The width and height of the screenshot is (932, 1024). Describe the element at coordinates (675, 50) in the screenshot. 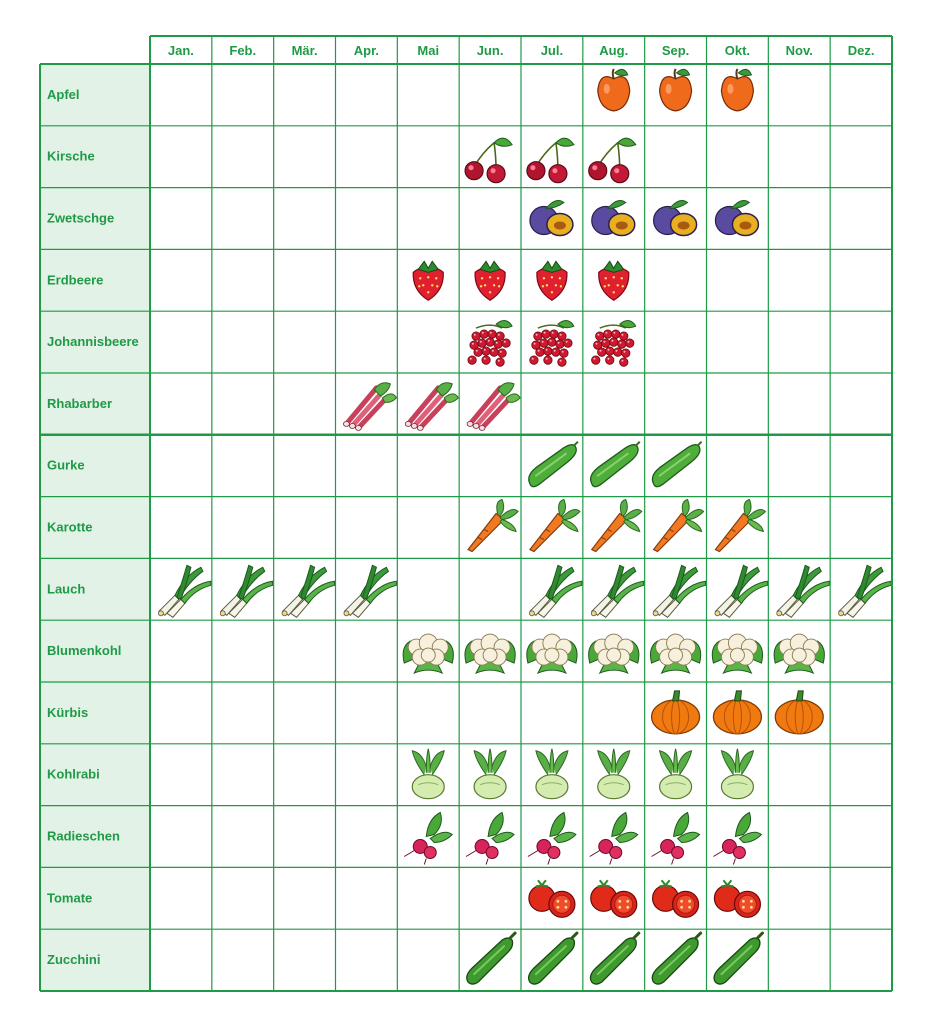

I see `month-header: Sep.` at that location.